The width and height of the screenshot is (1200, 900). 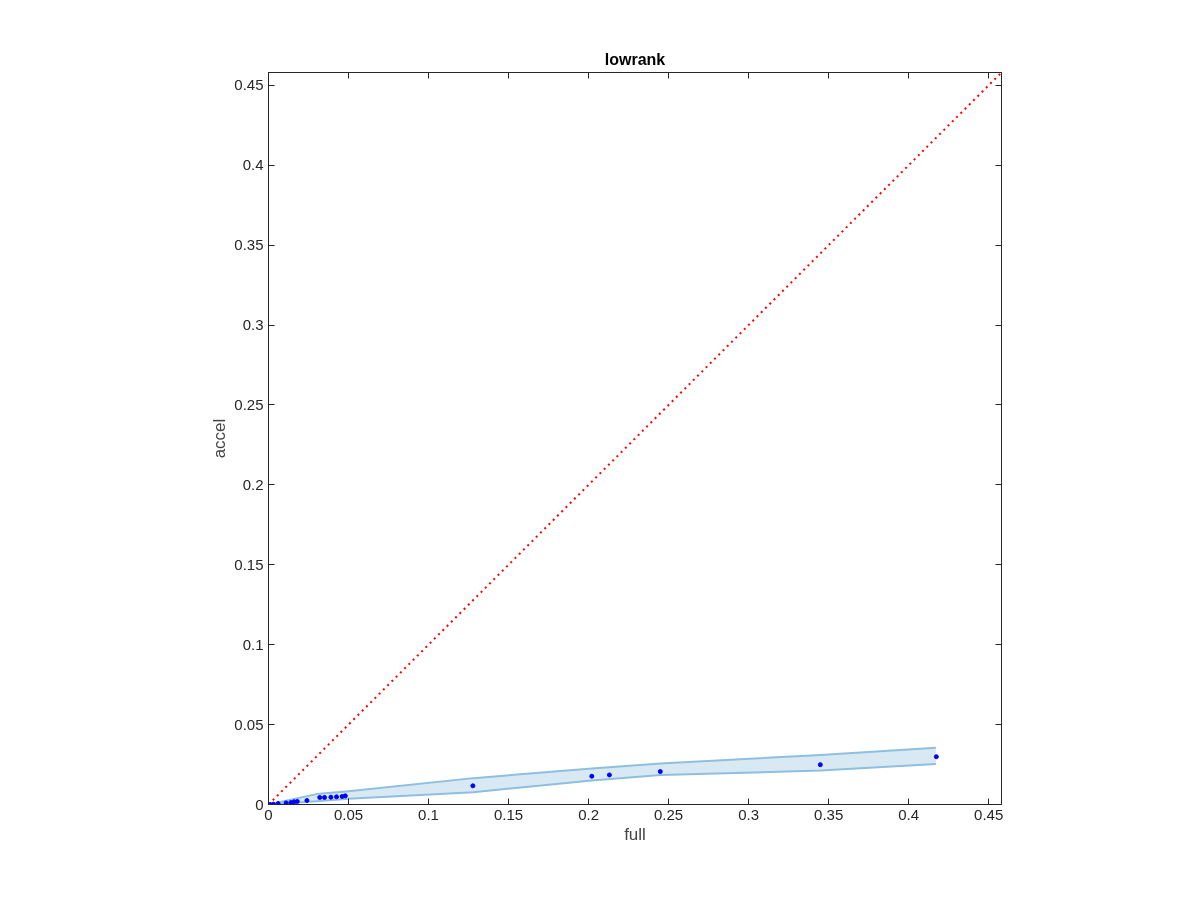 I want to click on x-tick-label: 0.1, so click(x=428, y=814).